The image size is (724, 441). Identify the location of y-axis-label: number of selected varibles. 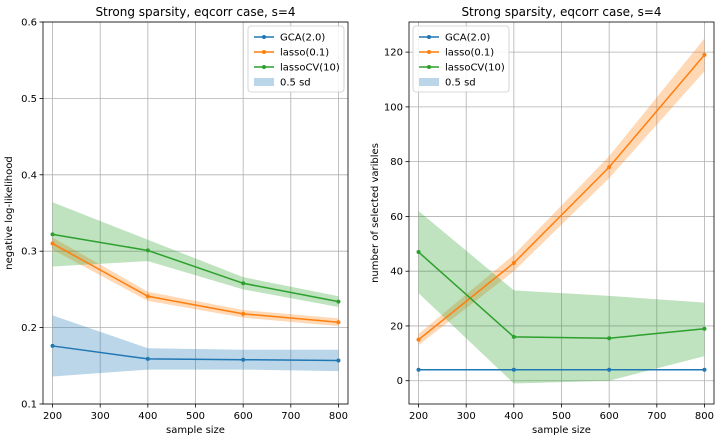
(375, 213).